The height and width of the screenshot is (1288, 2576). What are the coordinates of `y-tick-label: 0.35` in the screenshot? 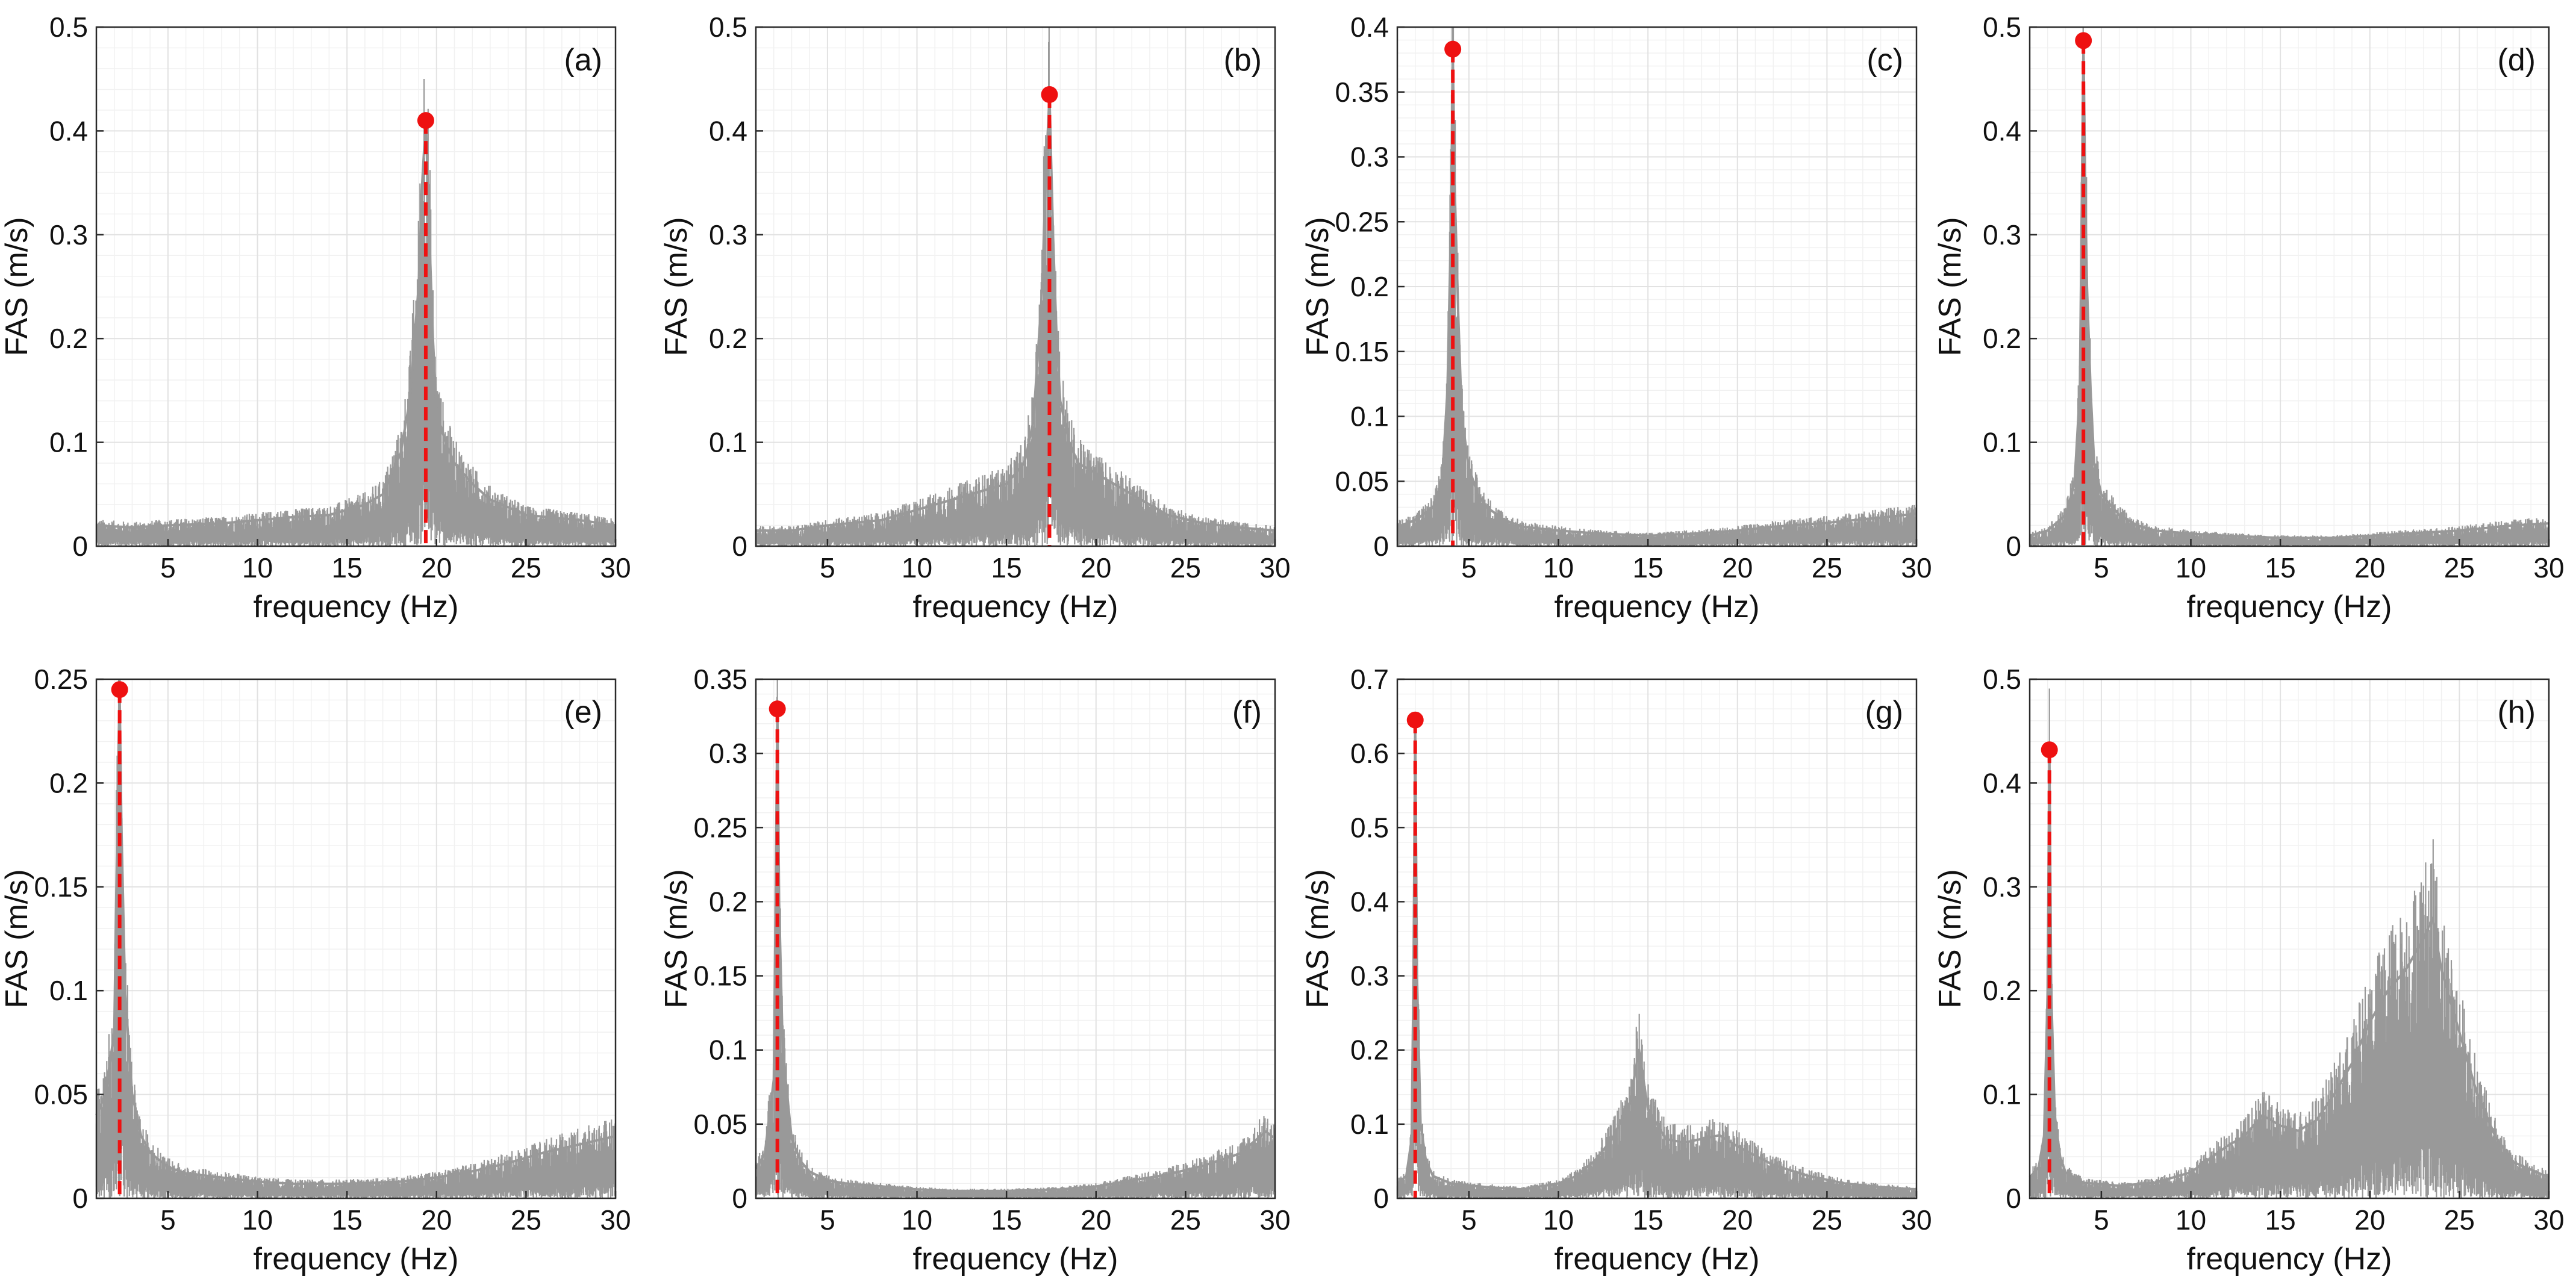 It's located at (1362, 92).